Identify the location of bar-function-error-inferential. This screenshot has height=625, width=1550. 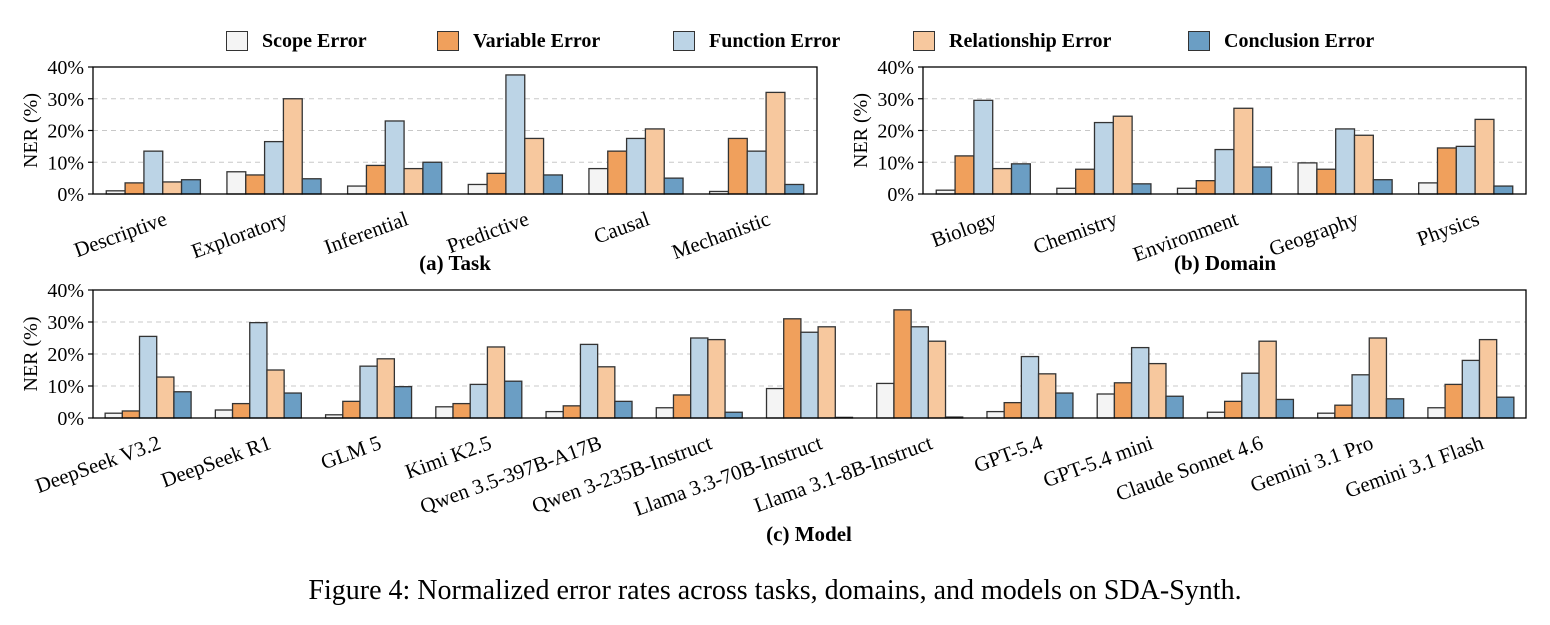
(394, 157).